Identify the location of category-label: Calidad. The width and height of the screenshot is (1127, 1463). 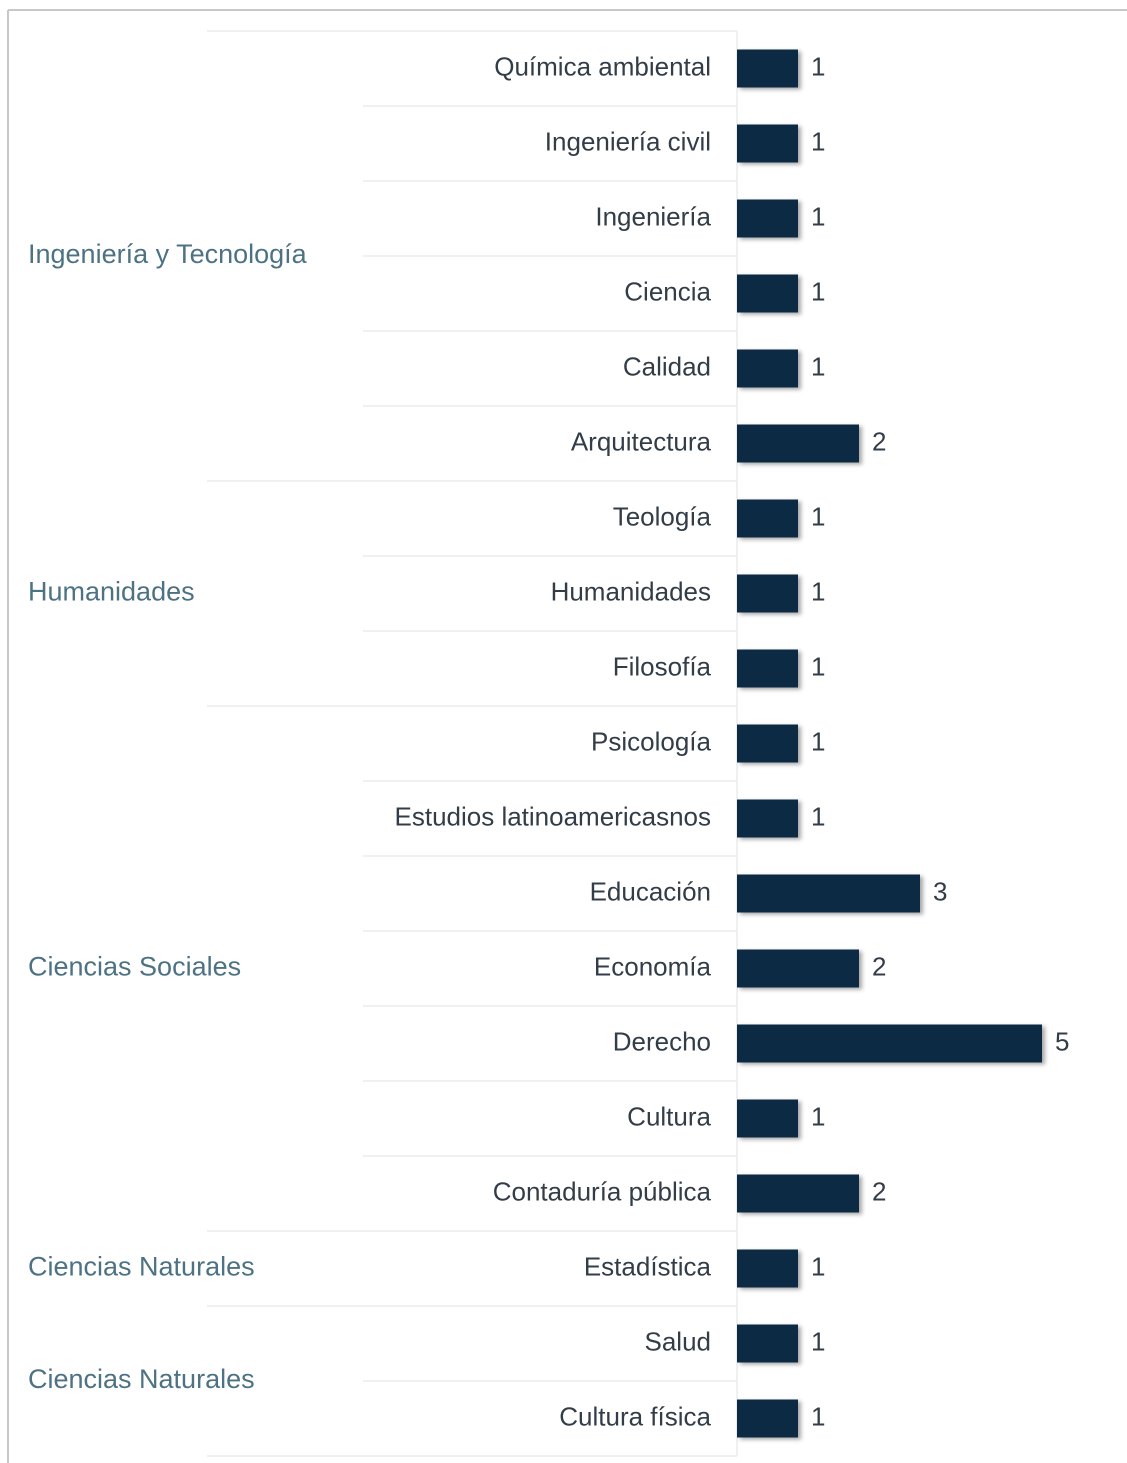
(667, 366).